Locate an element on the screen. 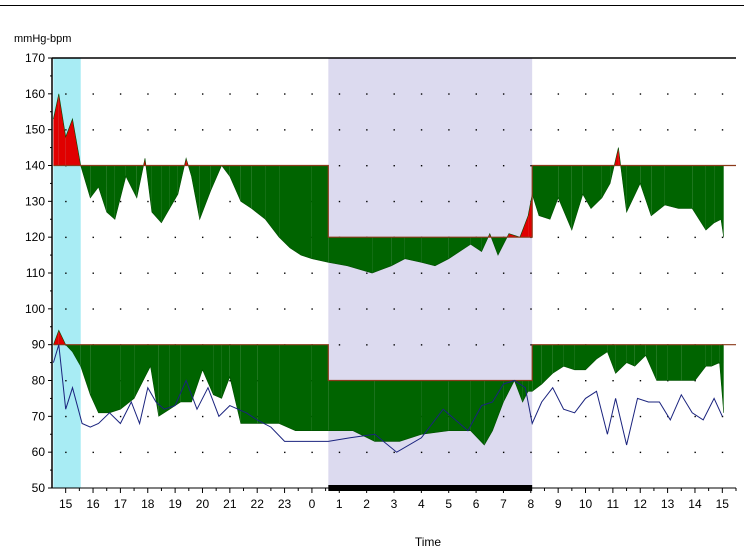  y-tick-label: 150 is located at coordinates (35, 130).